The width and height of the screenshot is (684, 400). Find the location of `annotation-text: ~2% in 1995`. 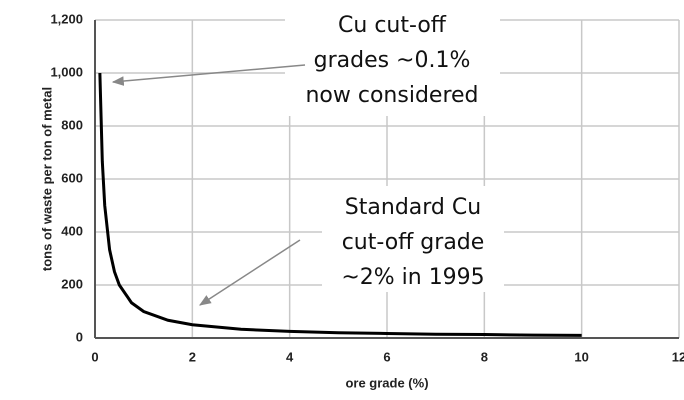

annotation-text: ~2% in 1995 is located at coordinates (412, 277).